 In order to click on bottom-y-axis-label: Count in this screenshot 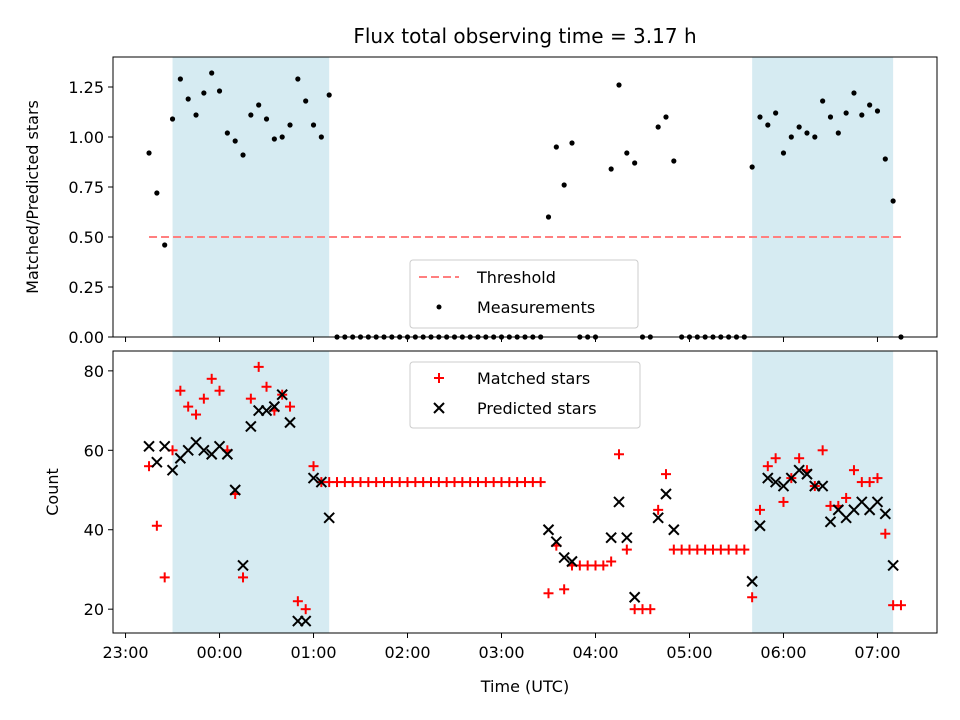, I will do `click(52, 492)`.